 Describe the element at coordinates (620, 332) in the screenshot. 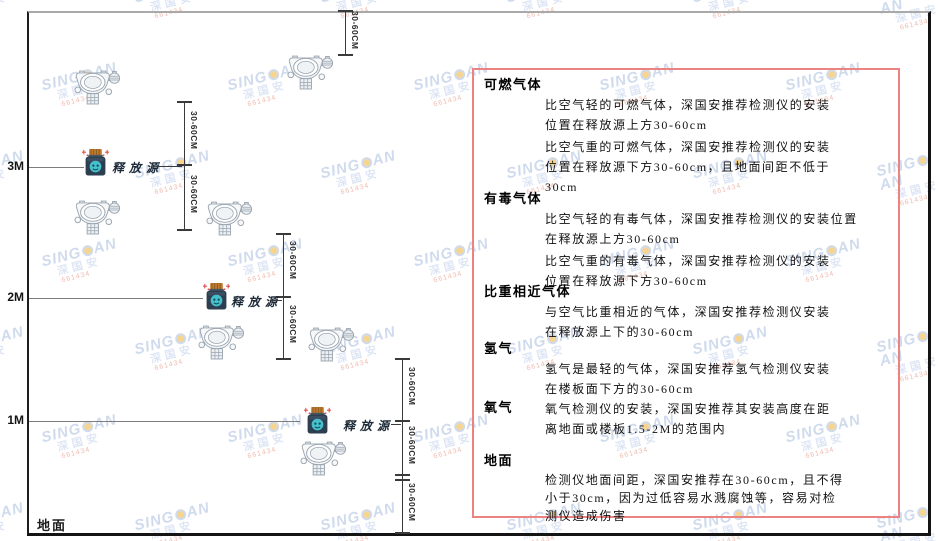

I see `paragraph-line: 在释放源上下的30-60cm` at that location.